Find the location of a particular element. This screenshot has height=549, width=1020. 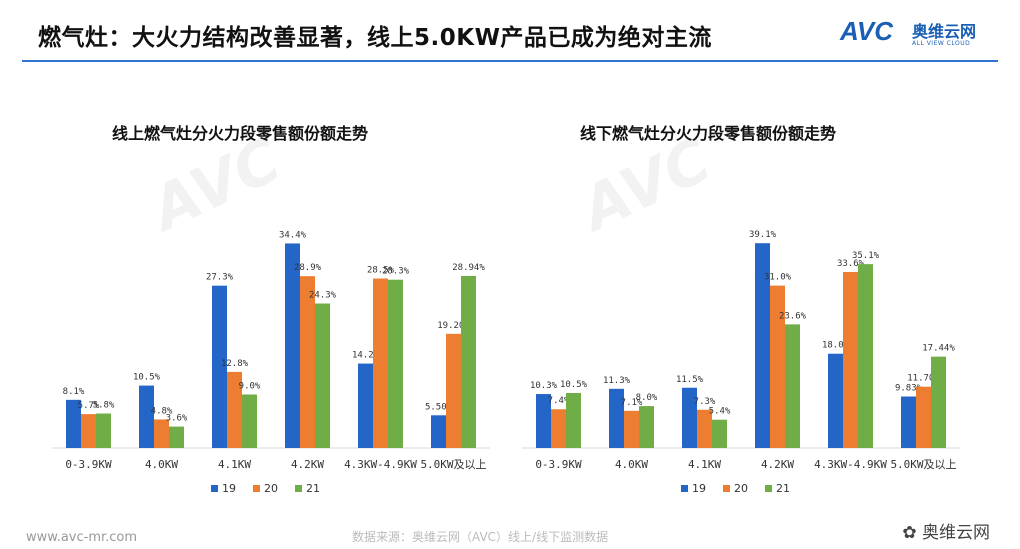

page-title: 燃气灶：大火力结构改善显著，线上5.0KW产品已成为绝对主流 is located at coordinates (375, 38).